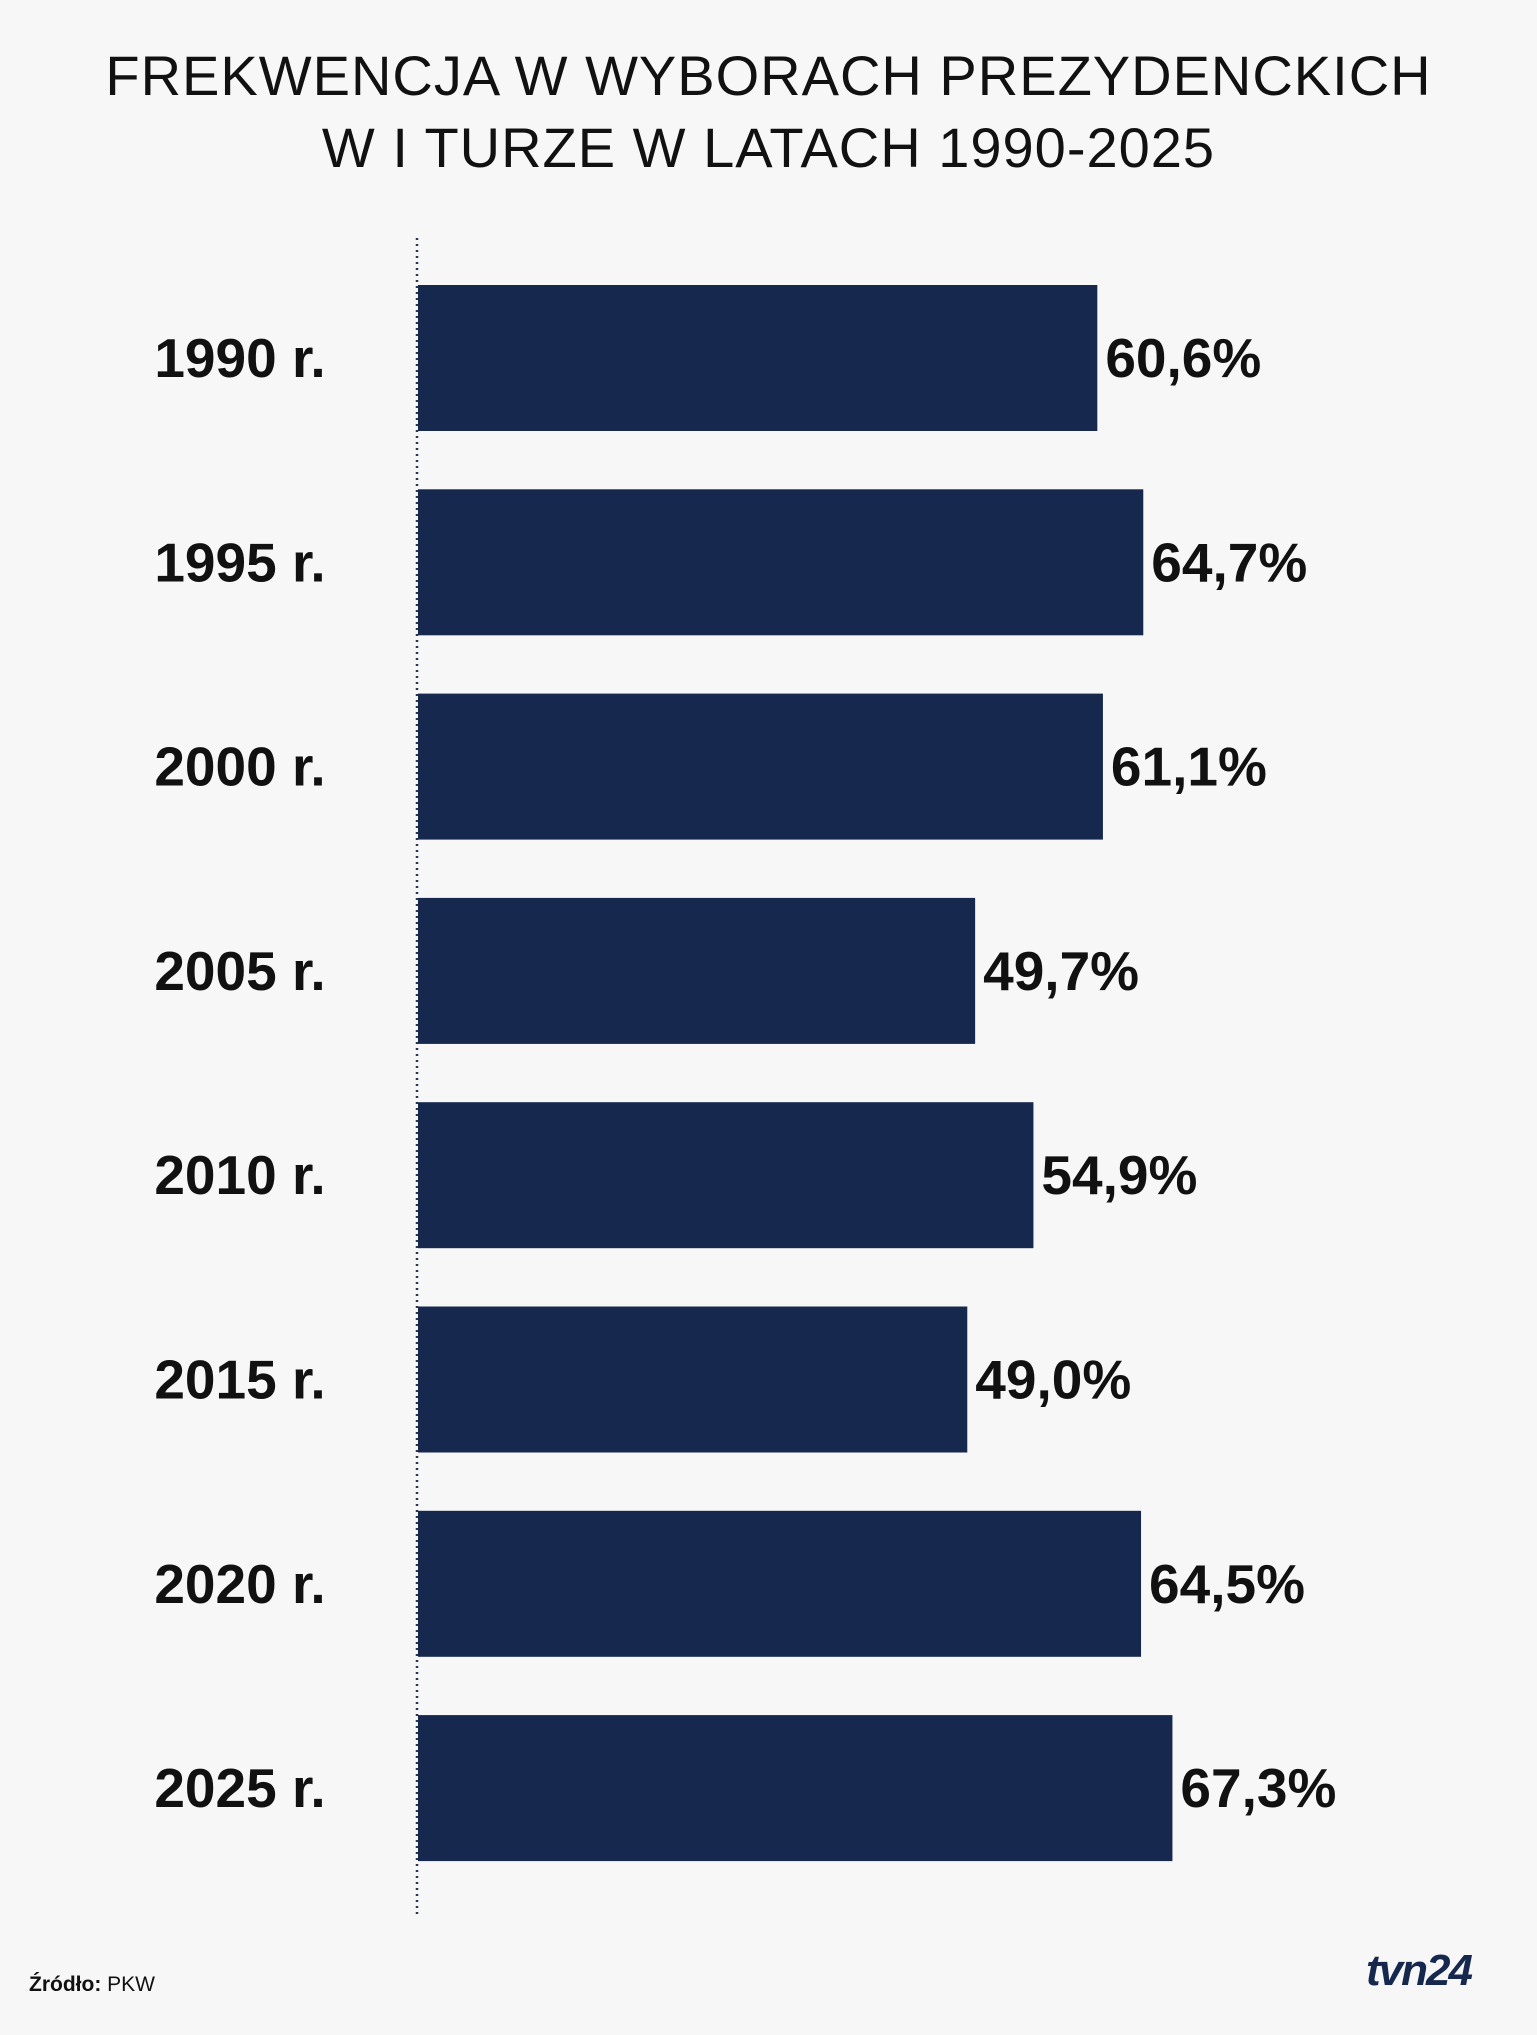 The height and width of the screenshot is (2035, 1537). What do you see at coordinates (239, 358) in the screenshot?
I see `category-label: 1990 r.` at bounding box center [239, 358].